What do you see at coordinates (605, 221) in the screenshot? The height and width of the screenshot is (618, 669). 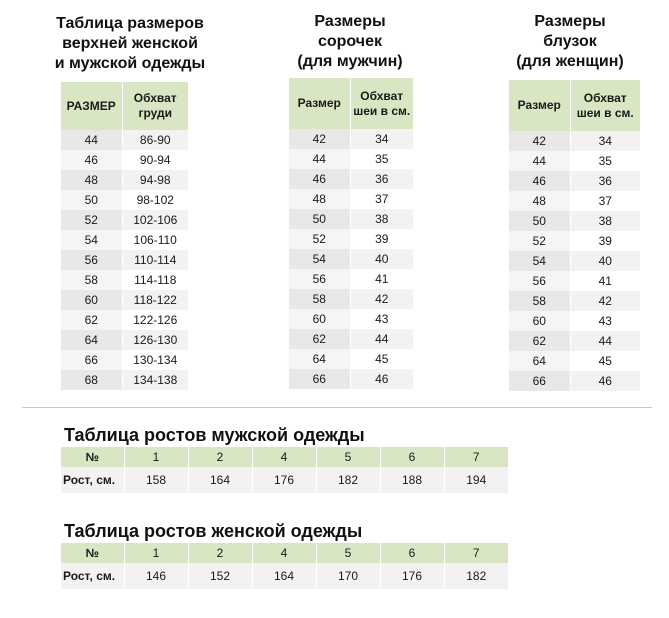 I see `measure-cell: 38` at bounding box center [605, 221].